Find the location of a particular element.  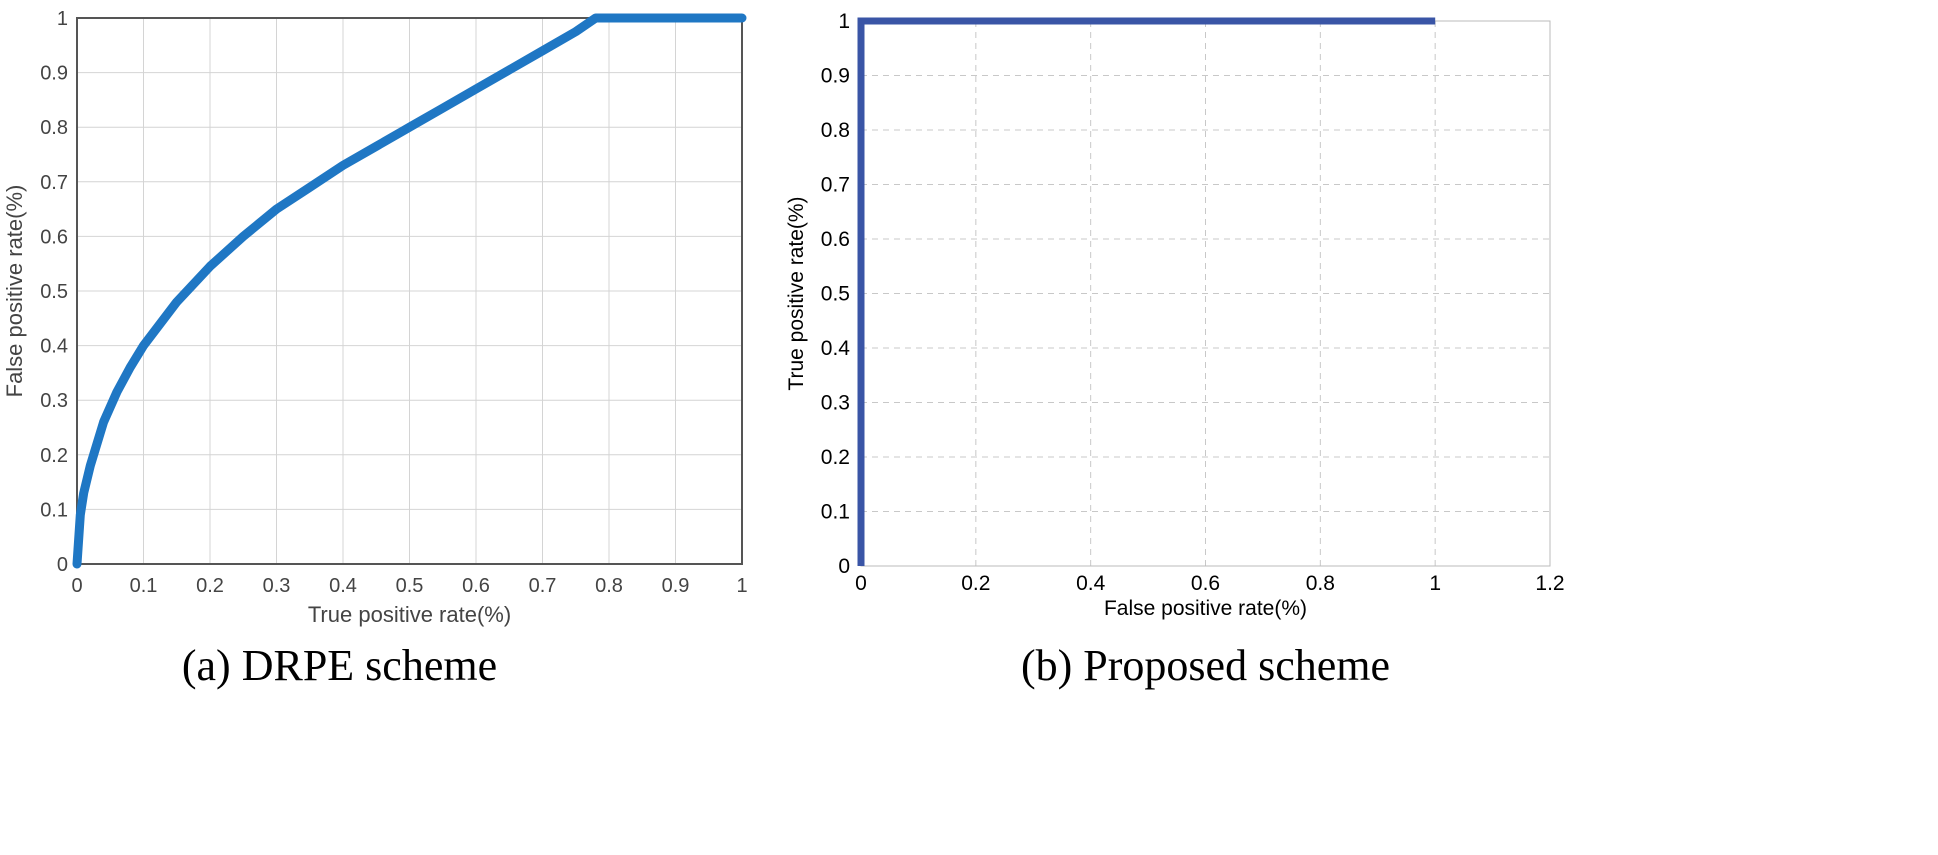

chart-a-y-tick-label: 0.7 is located at coordinates (54, 183).